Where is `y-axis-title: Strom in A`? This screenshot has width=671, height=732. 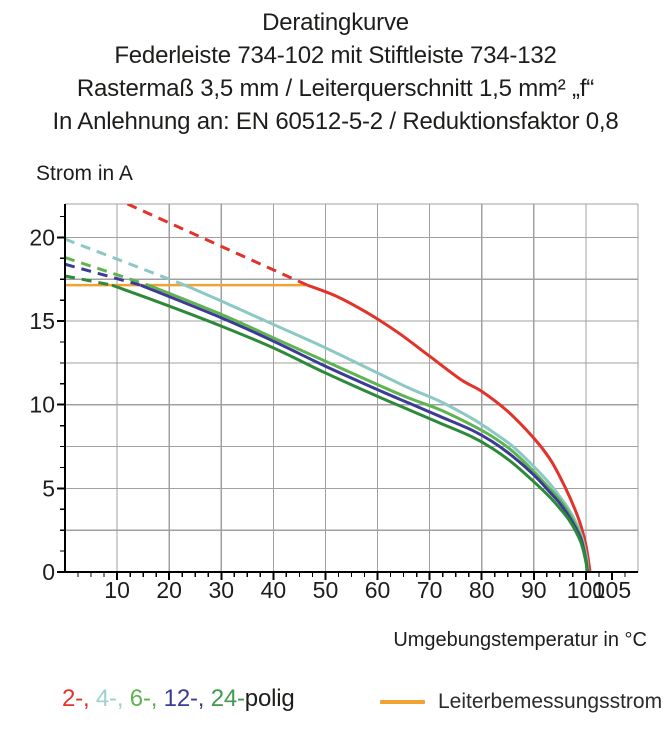
y-axis-title: Strom in A is located at coordinates (84, 173).